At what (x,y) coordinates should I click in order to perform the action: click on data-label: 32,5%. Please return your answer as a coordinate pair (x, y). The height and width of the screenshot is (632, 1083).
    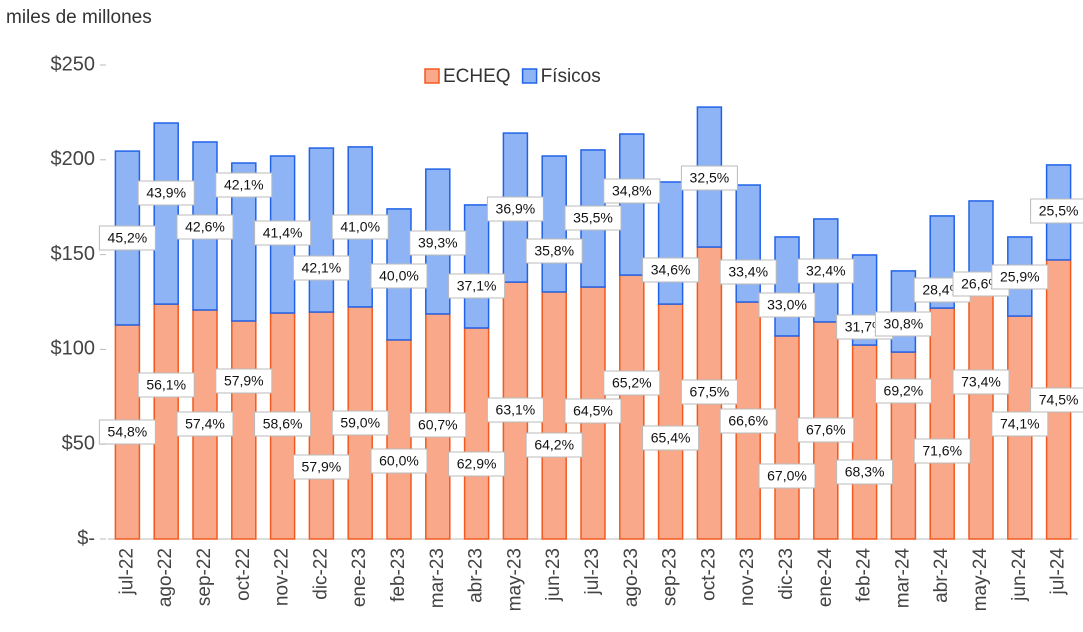
    Looking at the image, I should click on (710, 178).